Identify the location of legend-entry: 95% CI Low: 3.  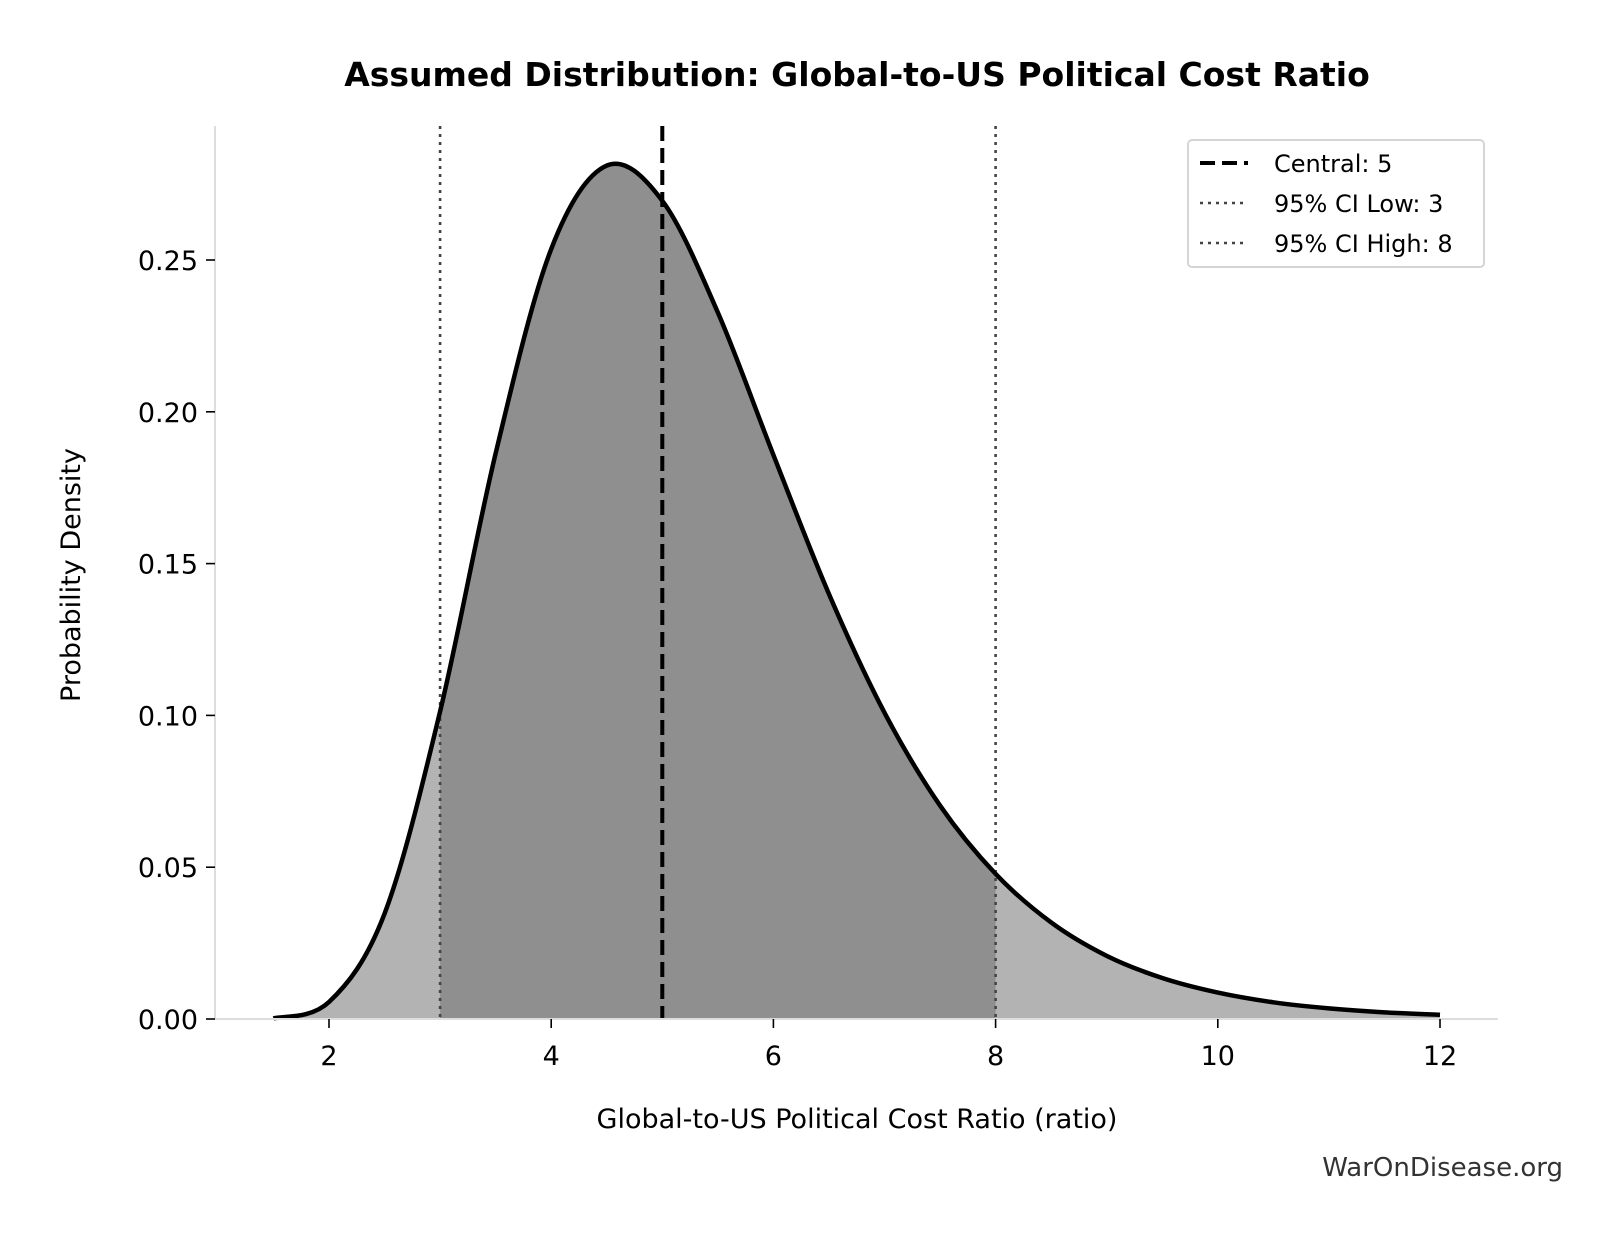
(1358, 204).